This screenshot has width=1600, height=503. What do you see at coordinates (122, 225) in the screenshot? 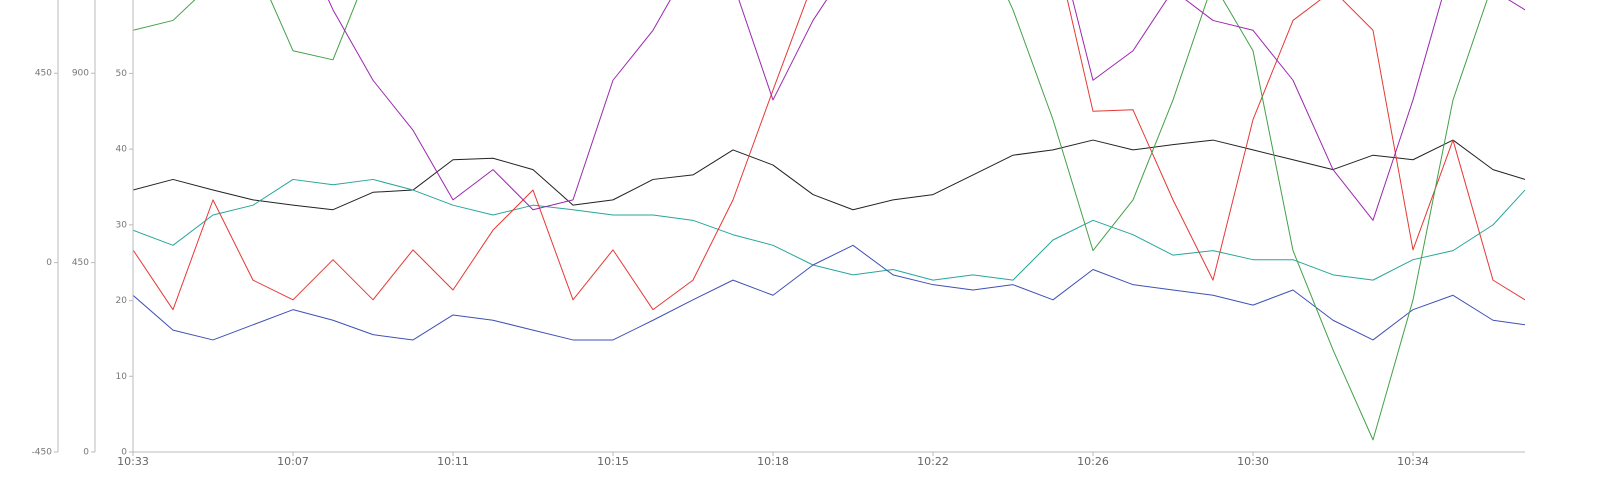
I see `y-tick-label: 30` at bounding box center [122, 225].